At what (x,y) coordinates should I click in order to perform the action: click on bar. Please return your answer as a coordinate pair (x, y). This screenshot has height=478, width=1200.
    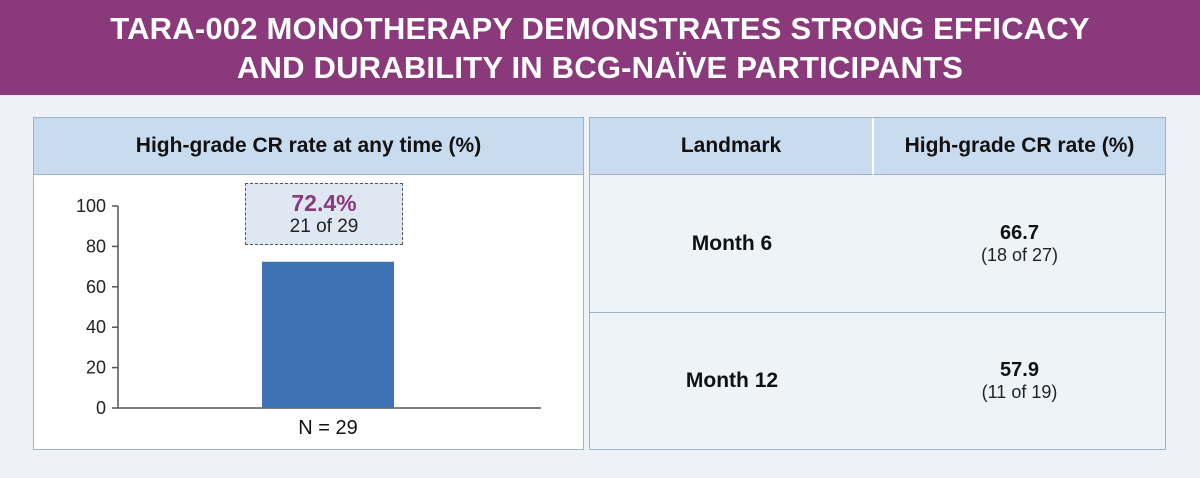
    Looking at the image, I should click on (328, 334).